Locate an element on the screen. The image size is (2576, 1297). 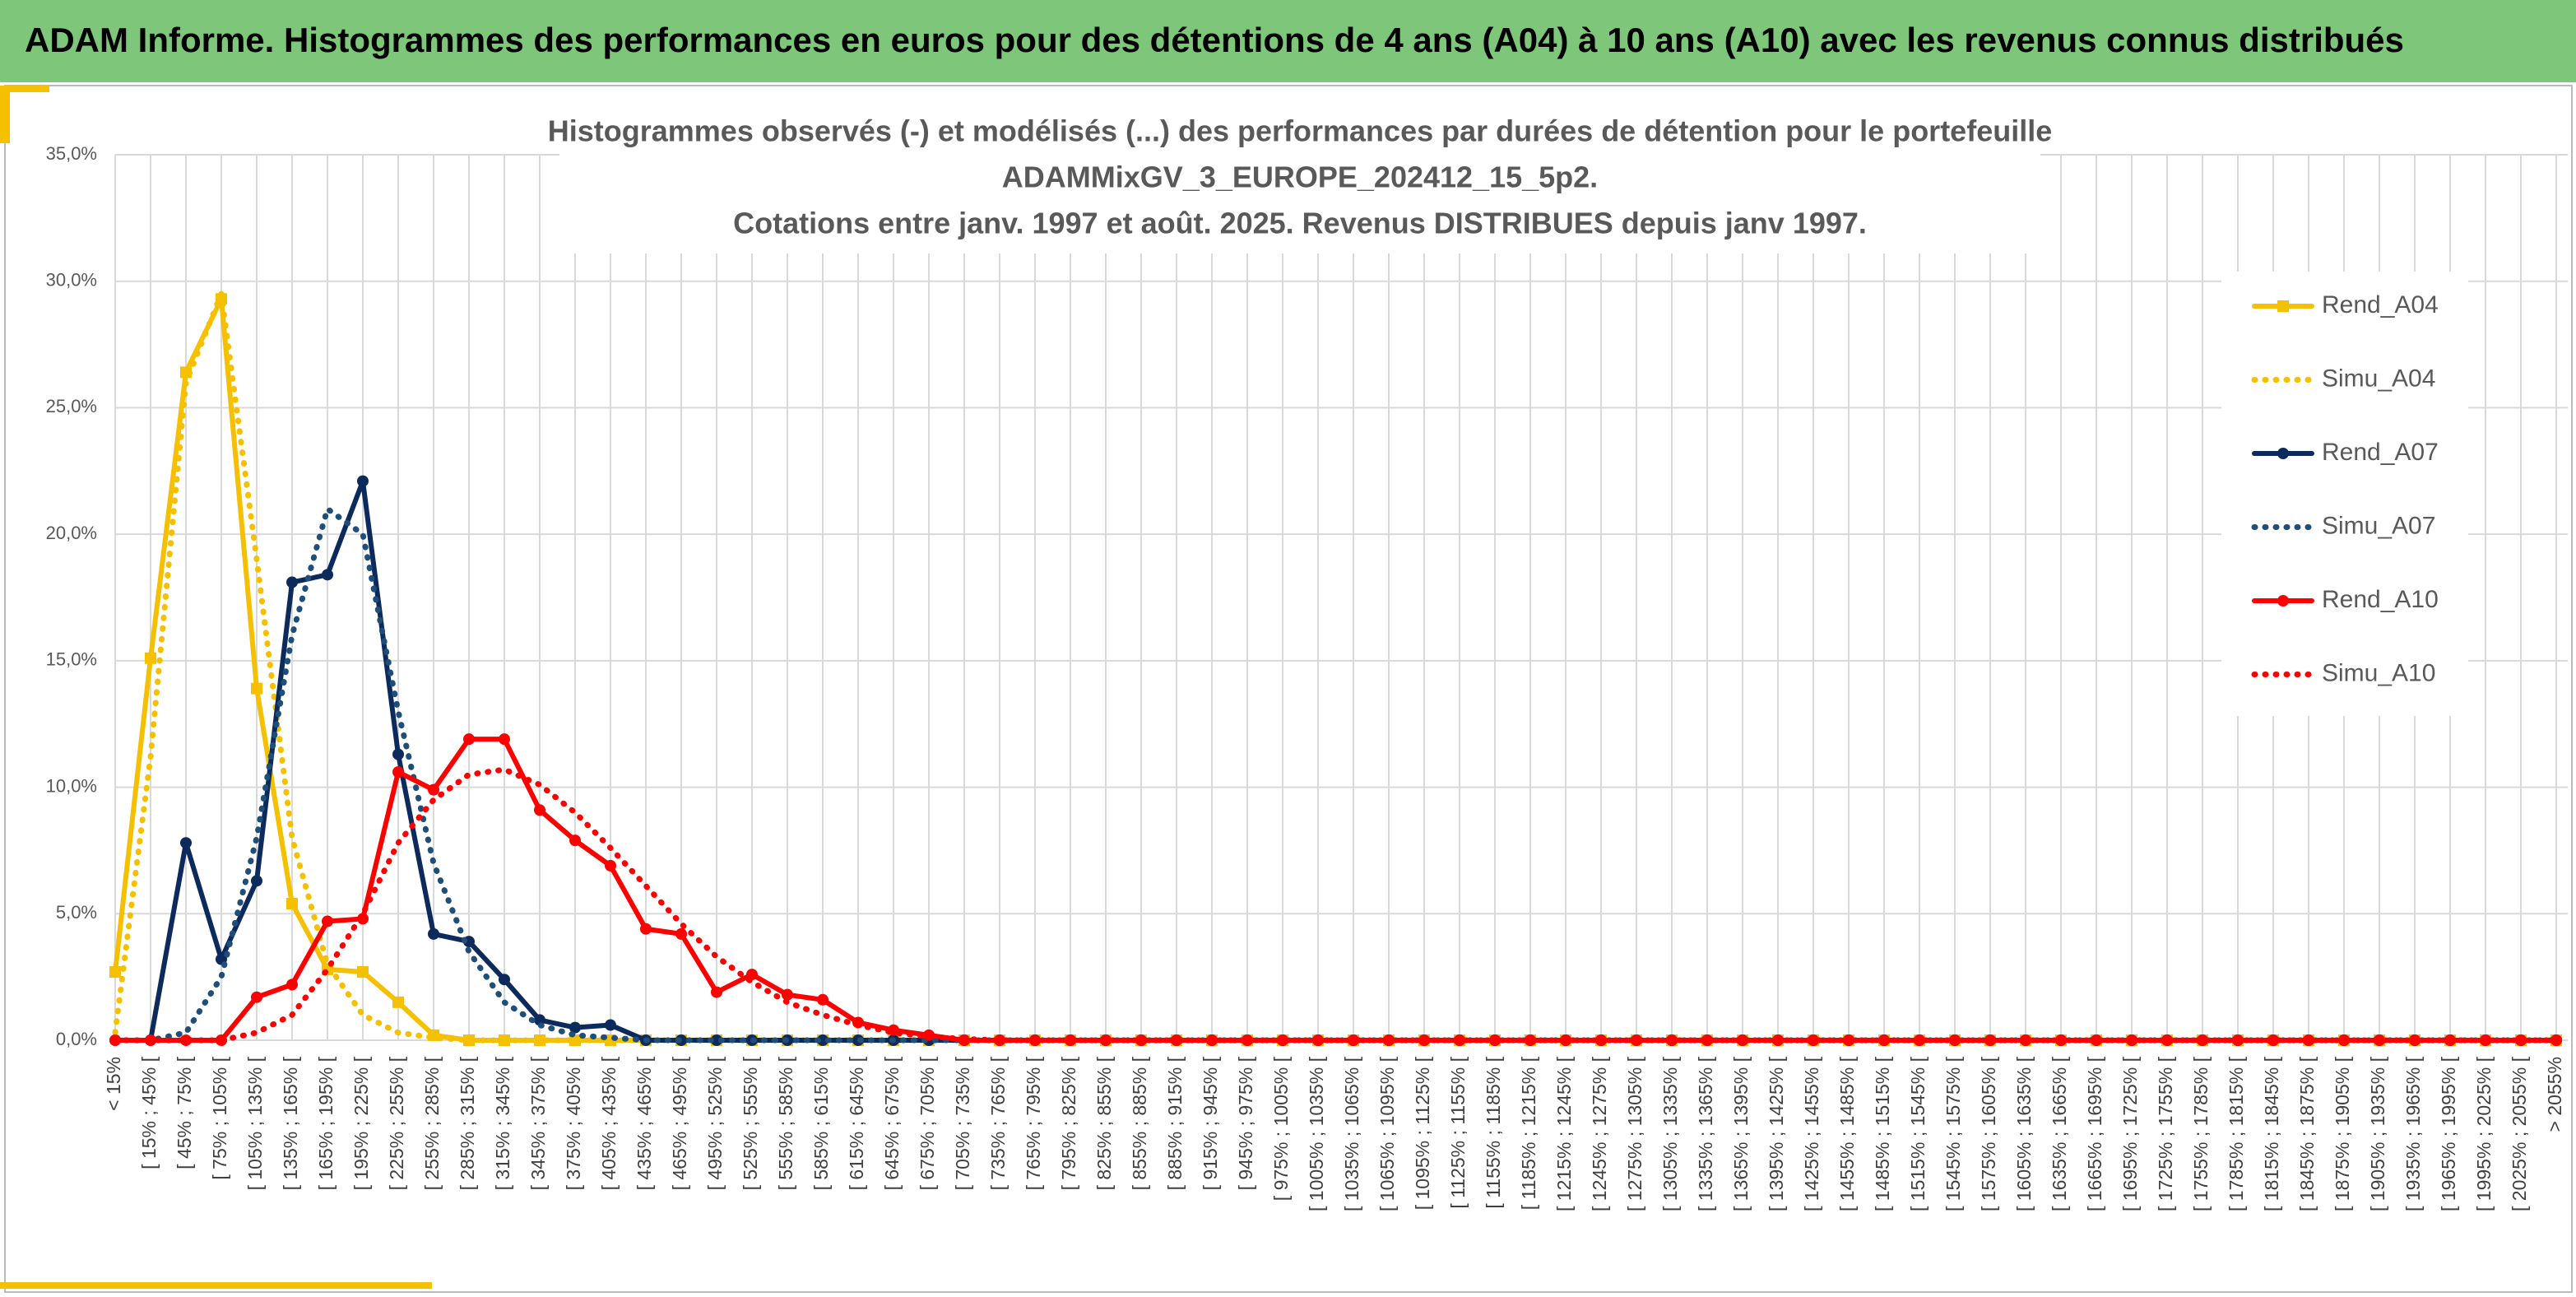
x-tick-label: [ 255% ; 285% [ is located at coordinates (432, 1123).